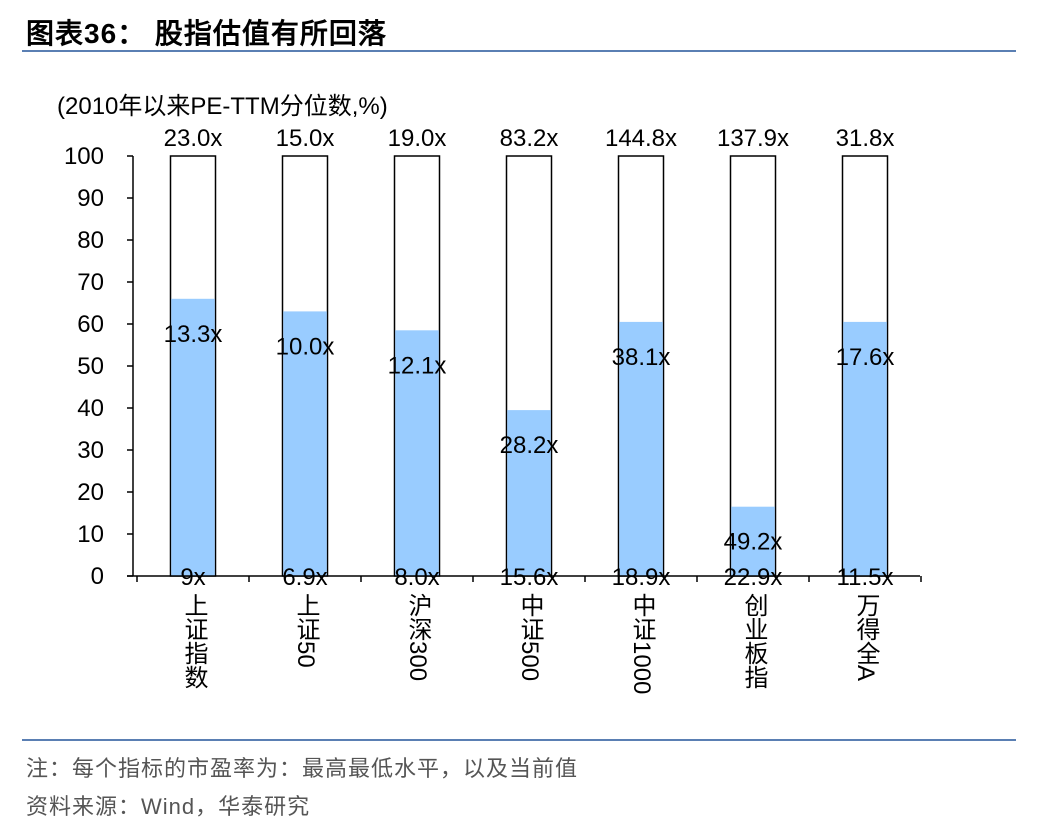 The image size is (1048, 828). What do you see at coordinates (305, 346) in the screenshot?
I see `current-pe-label: 10.0x` at bounding box center [305, 346].